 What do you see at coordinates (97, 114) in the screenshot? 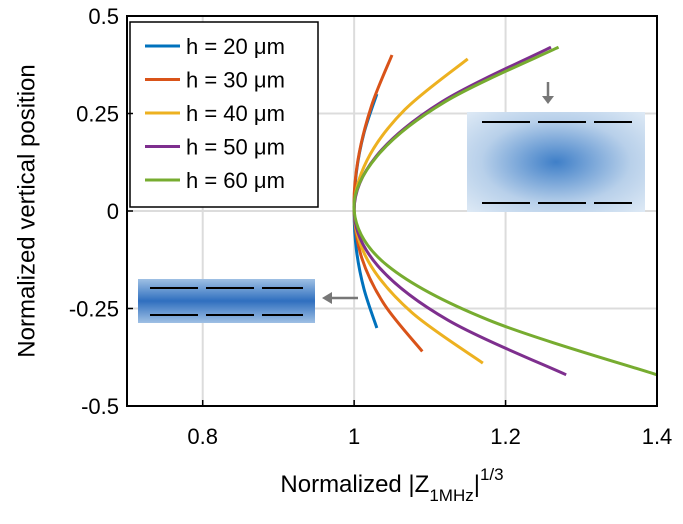
I see `y-tick-label: 0.25` at bounding box center [97, 114].